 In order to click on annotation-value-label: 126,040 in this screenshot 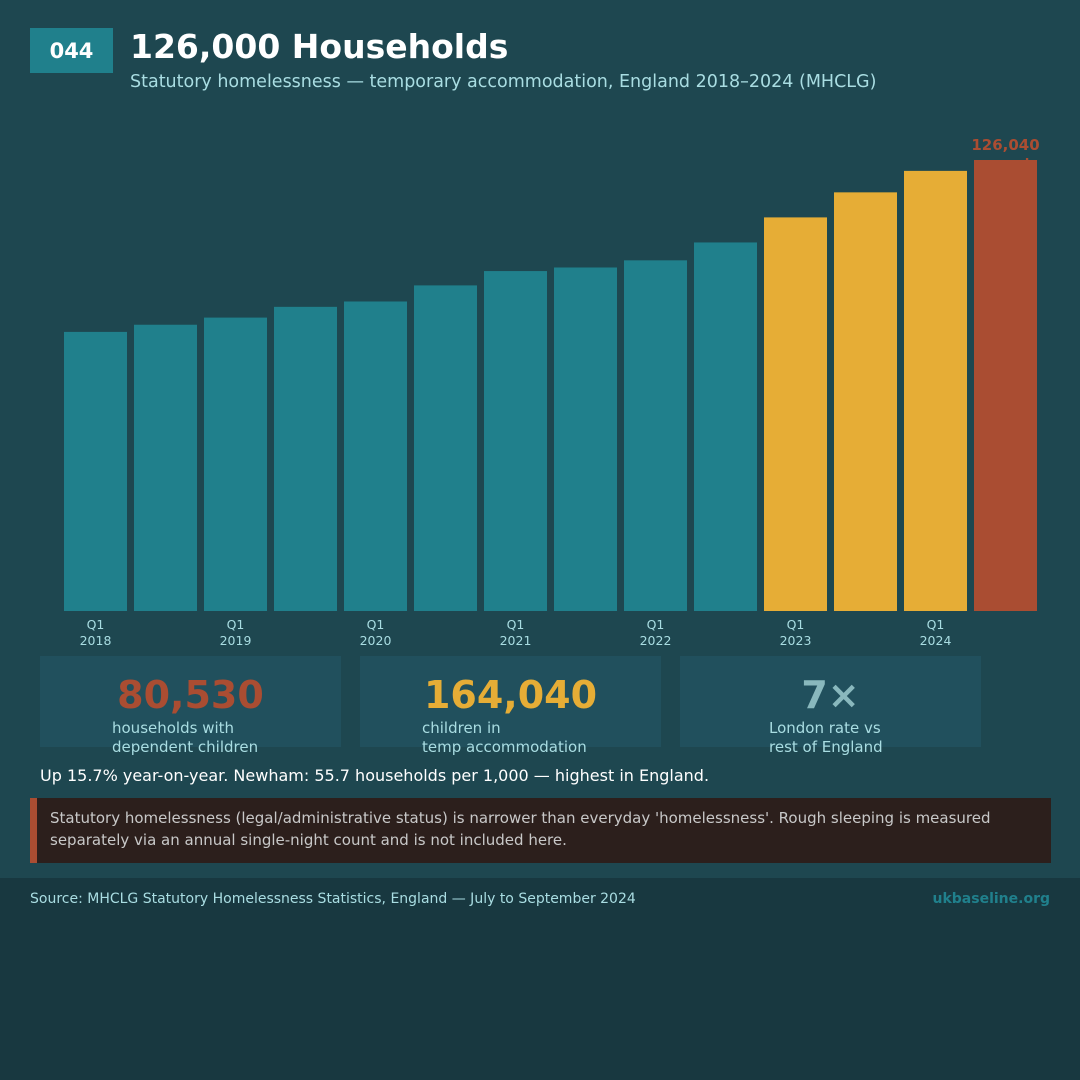, I will do `click(1005, 145)`.